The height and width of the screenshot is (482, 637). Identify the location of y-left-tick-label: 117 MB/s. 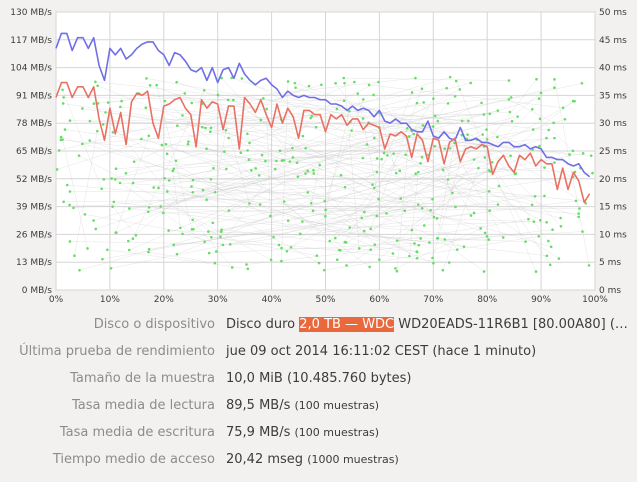
(31, 41).